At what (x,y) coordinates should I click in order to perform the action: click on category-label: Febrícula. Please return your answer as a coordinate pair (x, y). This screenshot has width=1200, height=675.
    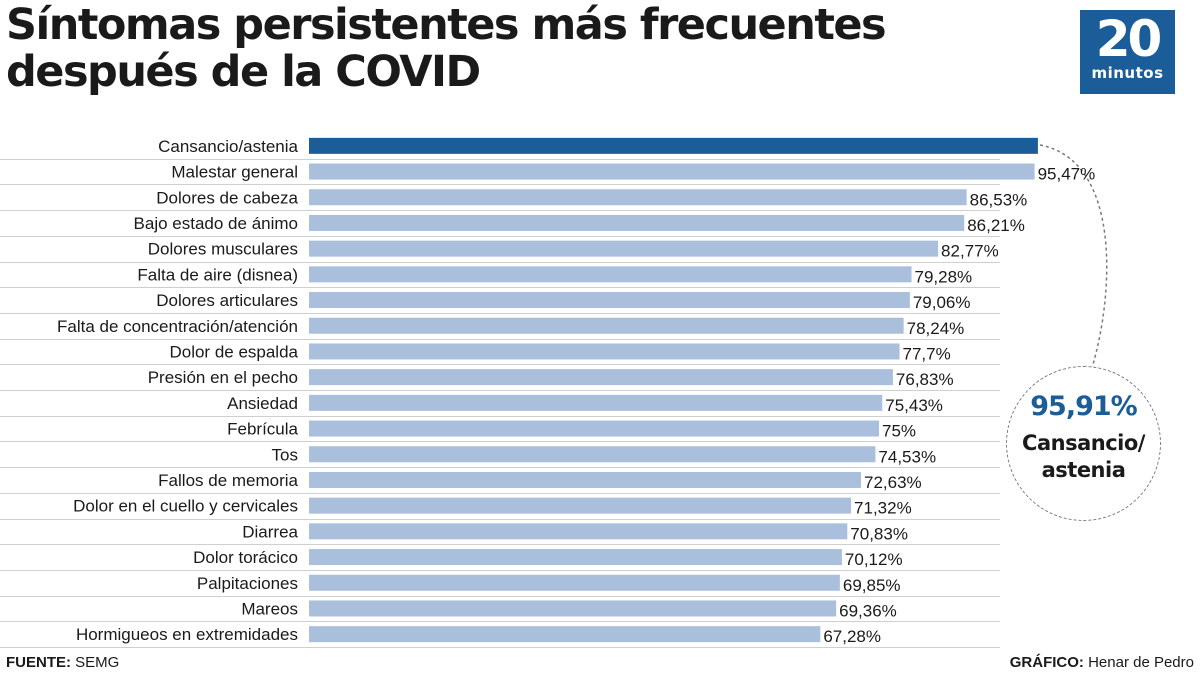
    Looking at the image, I should click on (262, 429).